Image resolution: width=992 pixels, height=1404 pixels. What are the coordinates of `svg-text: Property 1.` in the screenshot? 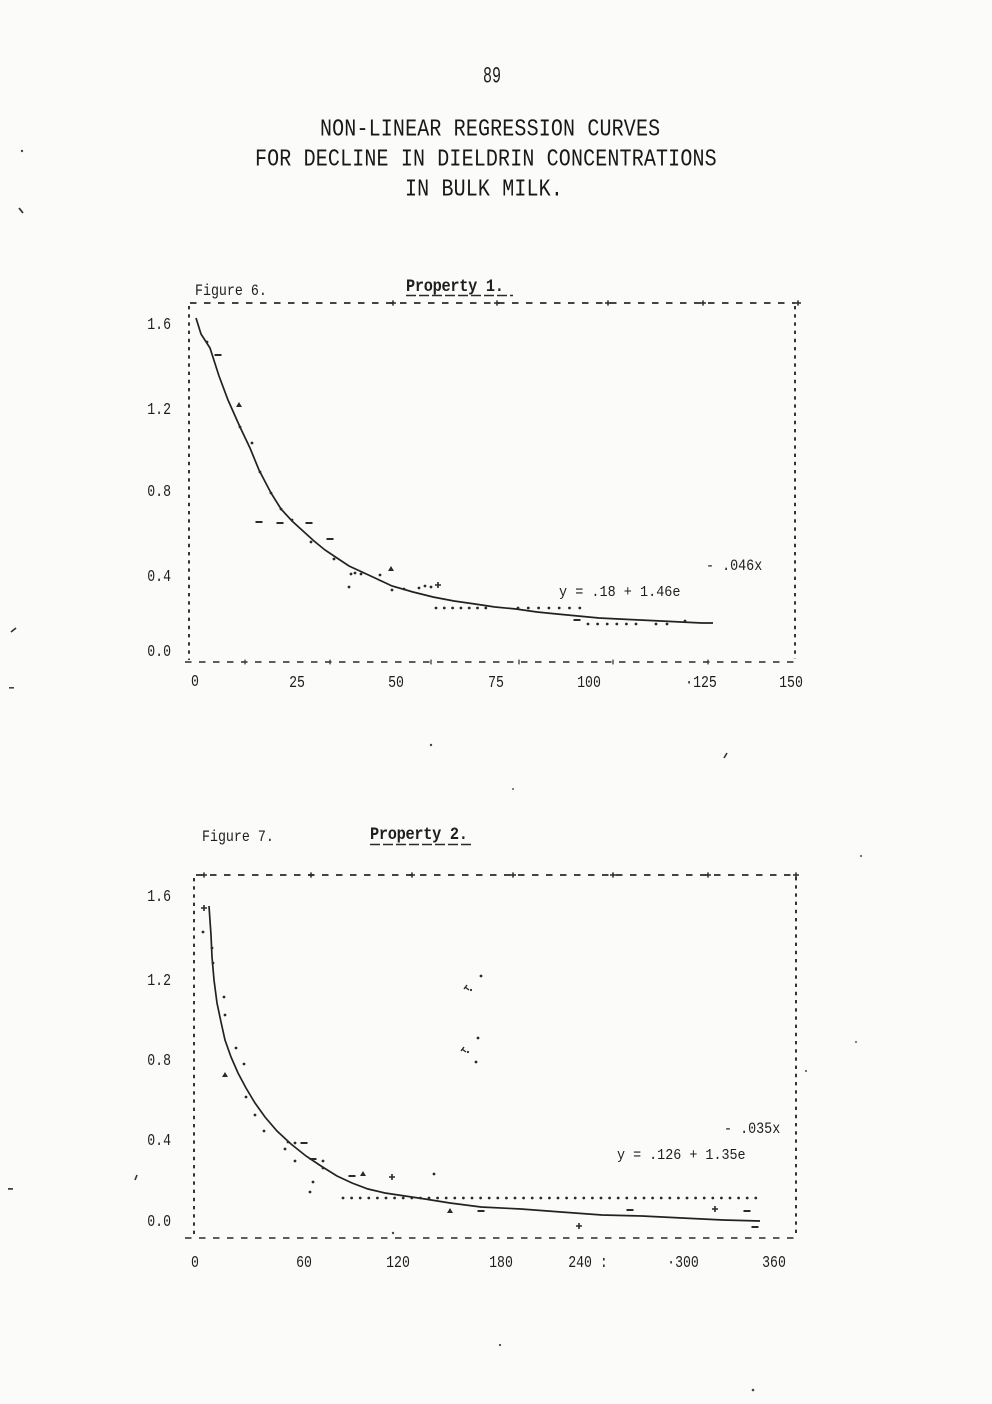 It's located at (455, 286).